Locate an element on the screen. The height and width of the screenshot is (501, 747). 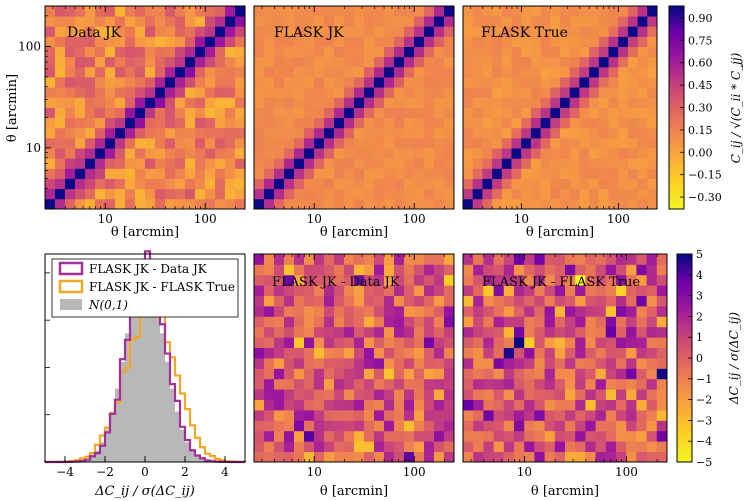
heatmap-cells is located at coordinates (354, 108).